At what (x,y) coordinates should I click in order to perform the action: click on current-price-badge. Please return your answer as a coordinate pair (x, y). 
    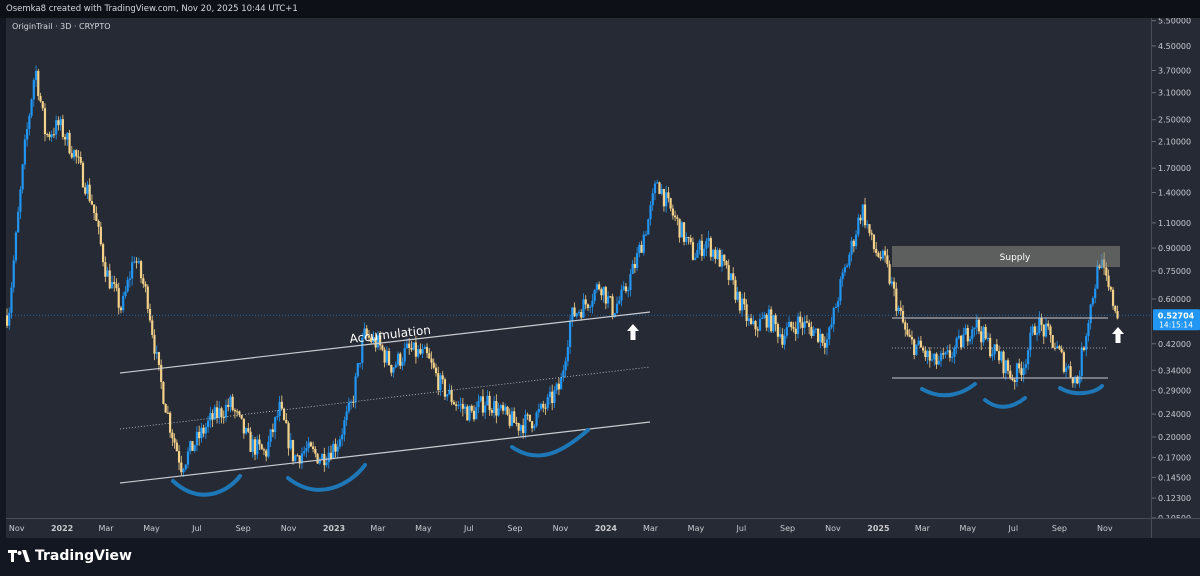
    Looking at the image, I should click on (1176, 320).